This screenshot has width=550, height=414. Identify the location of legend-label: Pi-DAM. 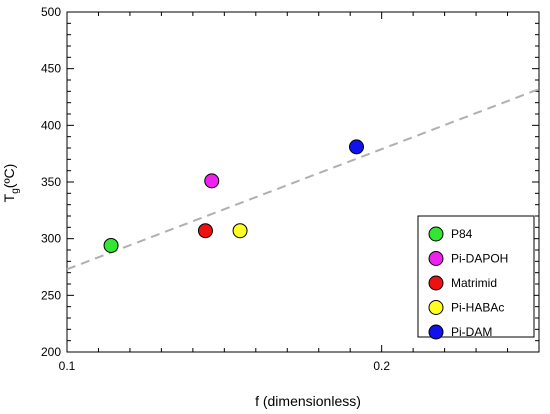
(471, 332).